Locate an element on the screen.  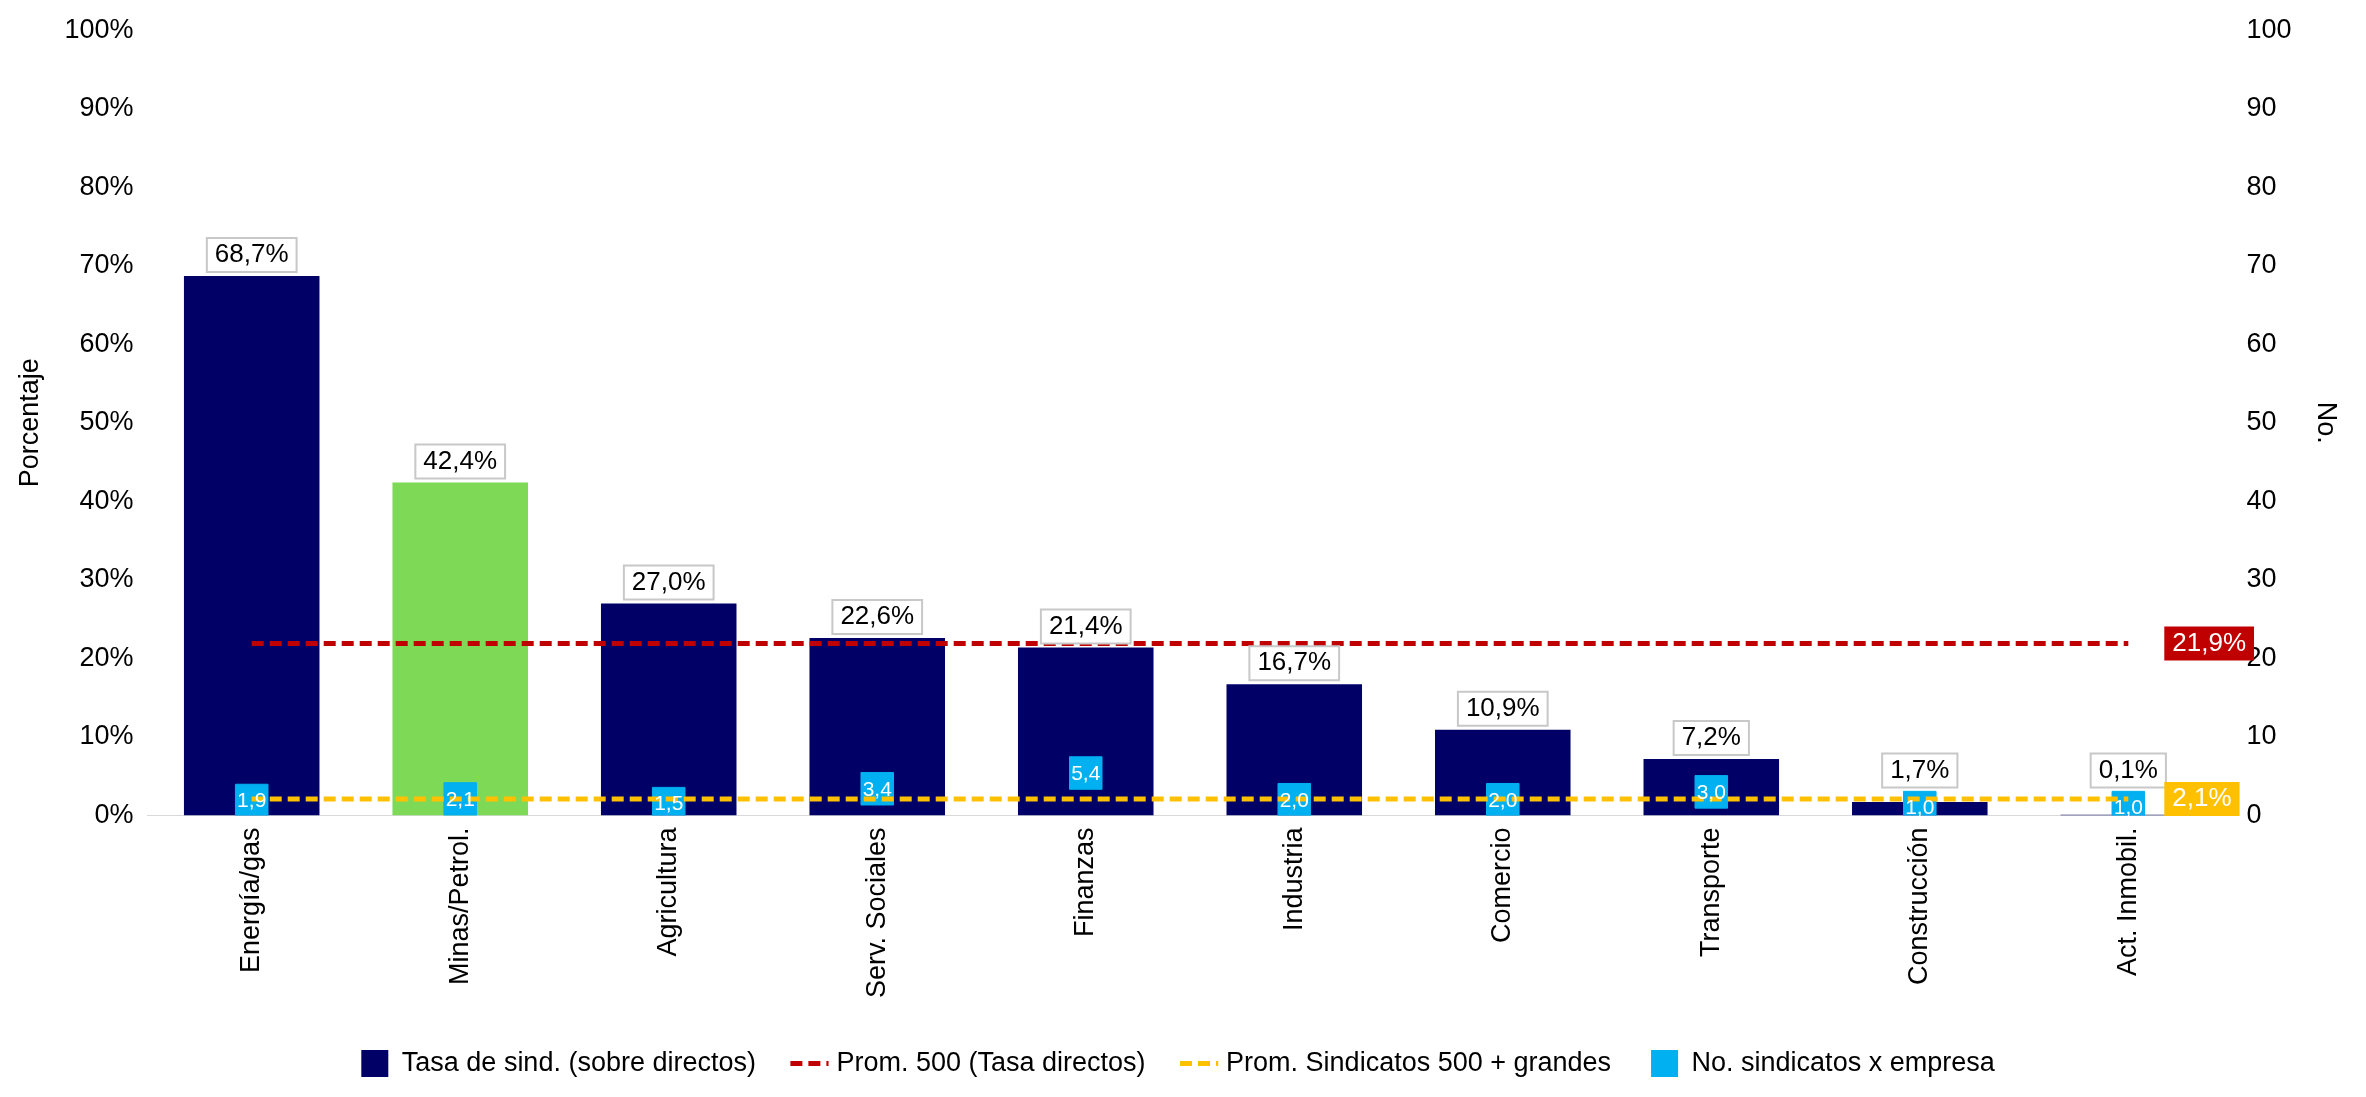
x-tick-label: Agricultura is located at coordinates (667, 891).